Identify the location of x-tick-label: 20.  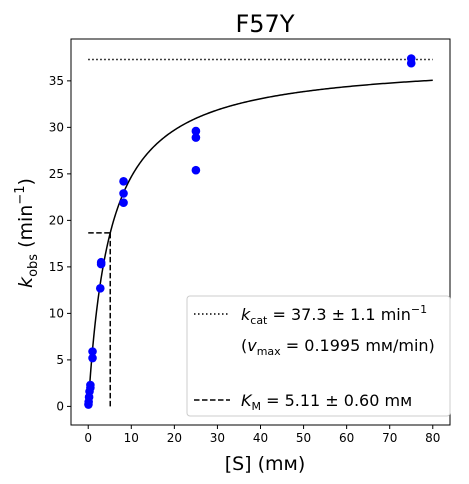
(174, 438).